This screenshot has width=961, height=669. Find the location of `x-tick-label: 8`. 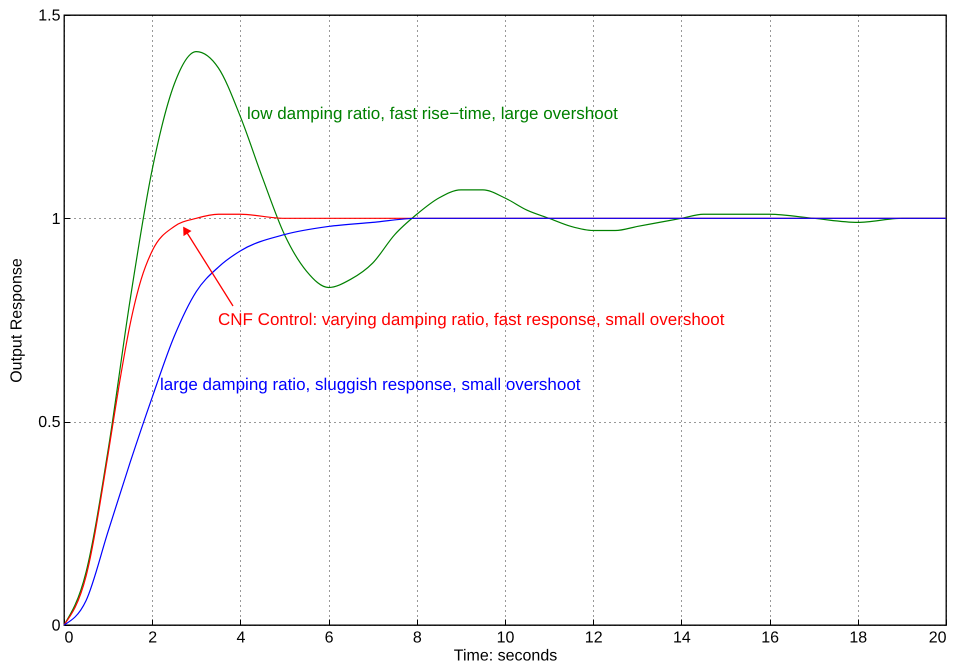

x-tick-label: 8 is located at coordinates (417, 638).